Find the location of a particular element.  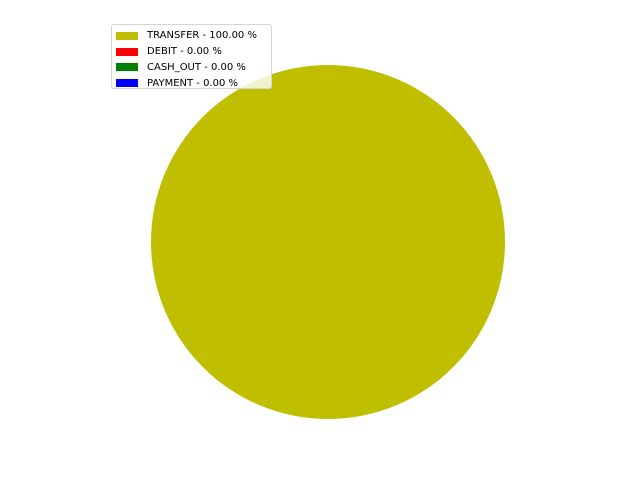

legend-label-payment: PAYMENT - 0.00 % is located at coordinates (193, 83).